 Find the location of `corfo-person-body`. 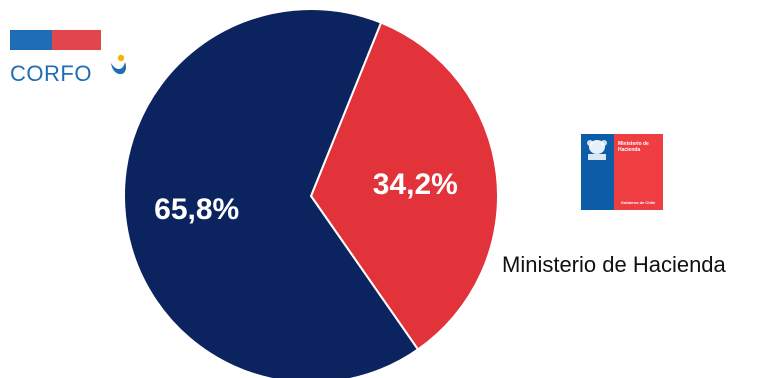

corfo-person-body is located at coordinates (118, 68).